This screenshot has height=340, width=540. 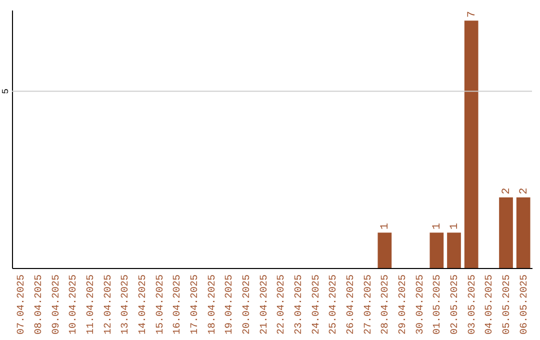 What do you see at coordinates (91, 304) in the screenshot?
I see `x-tick-label: 11.04.2025` at bounding box center [91, 304].